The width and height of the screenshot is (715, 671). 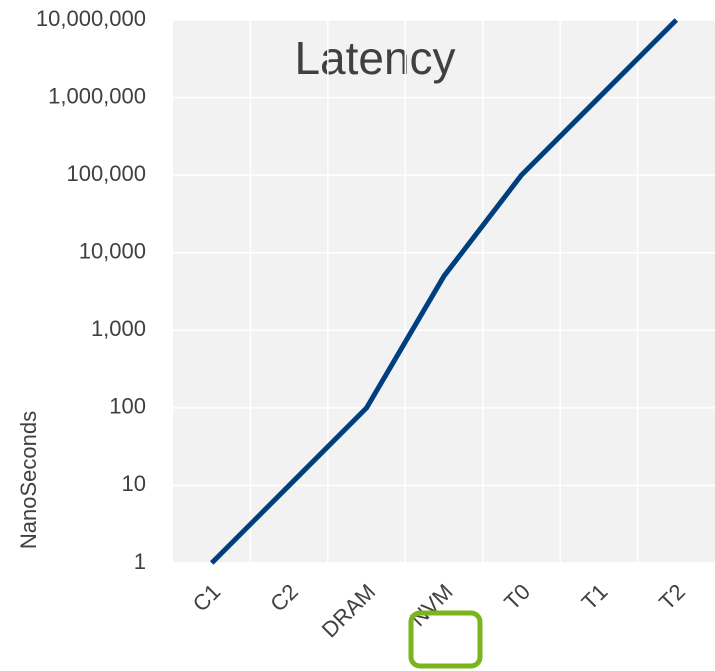 I want to click on y-tick-label: 100, so click(x=127, y=406).